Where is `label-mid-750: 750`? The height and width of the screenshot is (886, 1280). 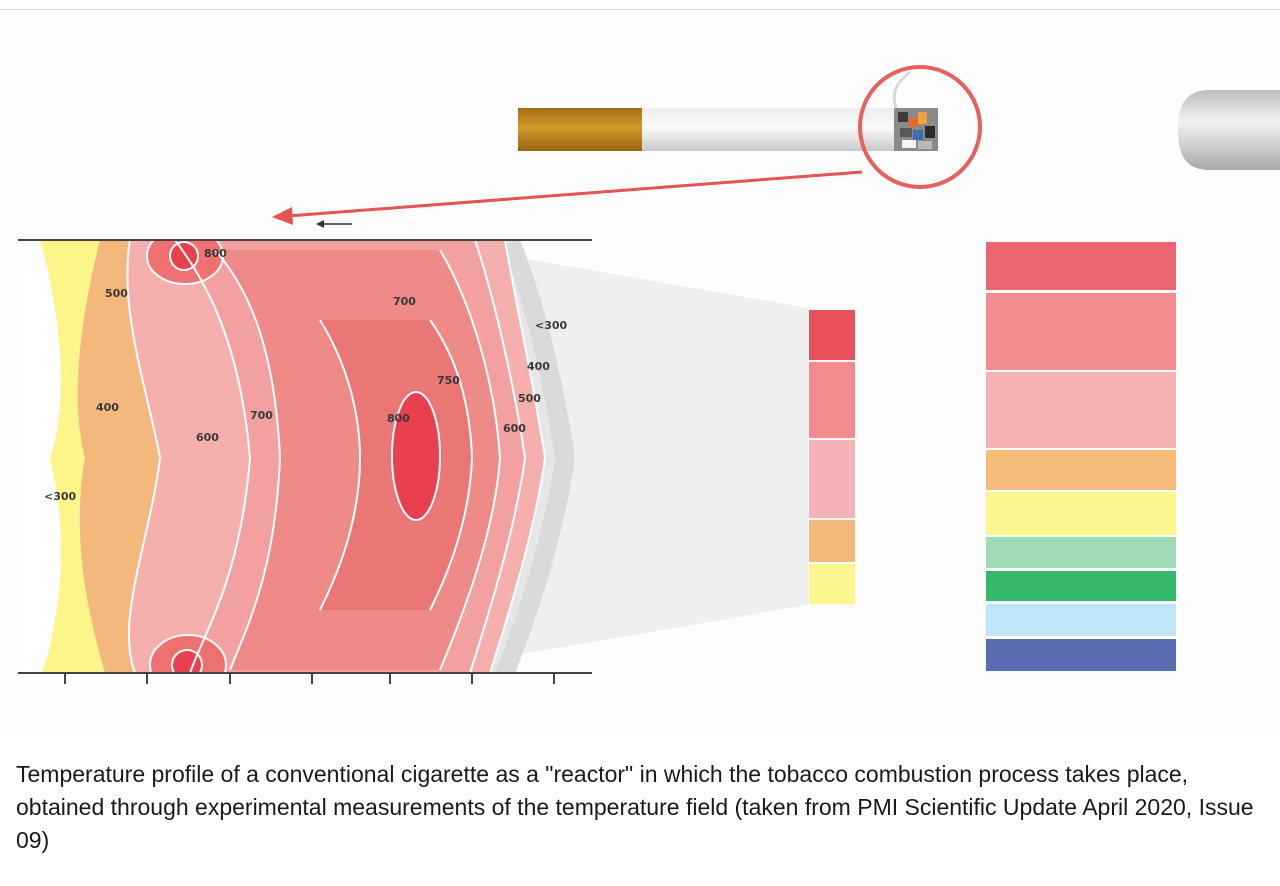 label-mid-750: 750 is located at coordinates (448, 380).